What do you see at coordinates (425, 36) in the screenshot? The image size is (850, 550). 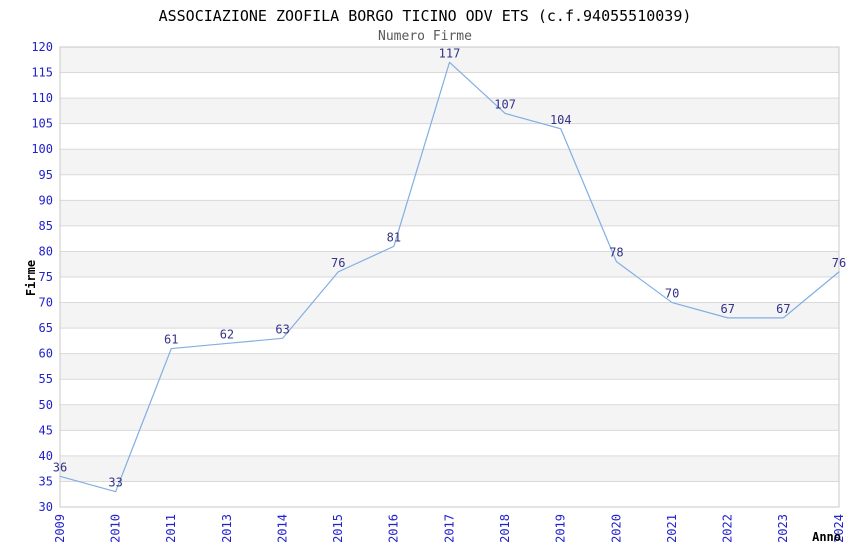 I see `chart-subtitle: Numero Firme` at bounding box center [425, 36].